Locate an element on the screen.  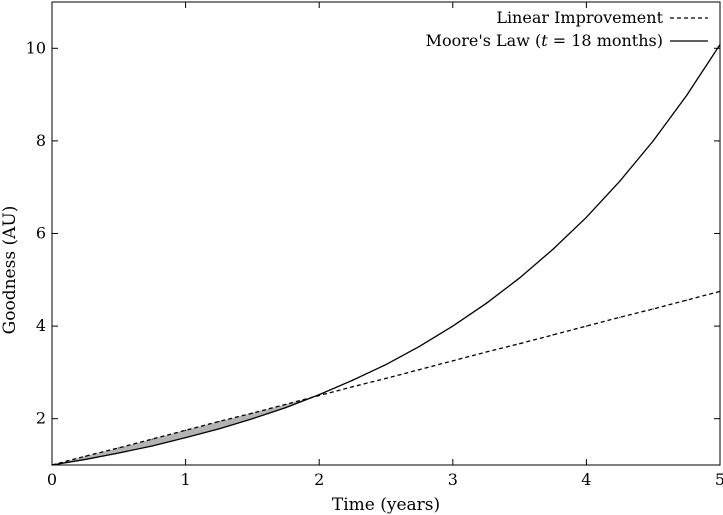
x-tick-label: 2 is located at coordinates (319, 479).